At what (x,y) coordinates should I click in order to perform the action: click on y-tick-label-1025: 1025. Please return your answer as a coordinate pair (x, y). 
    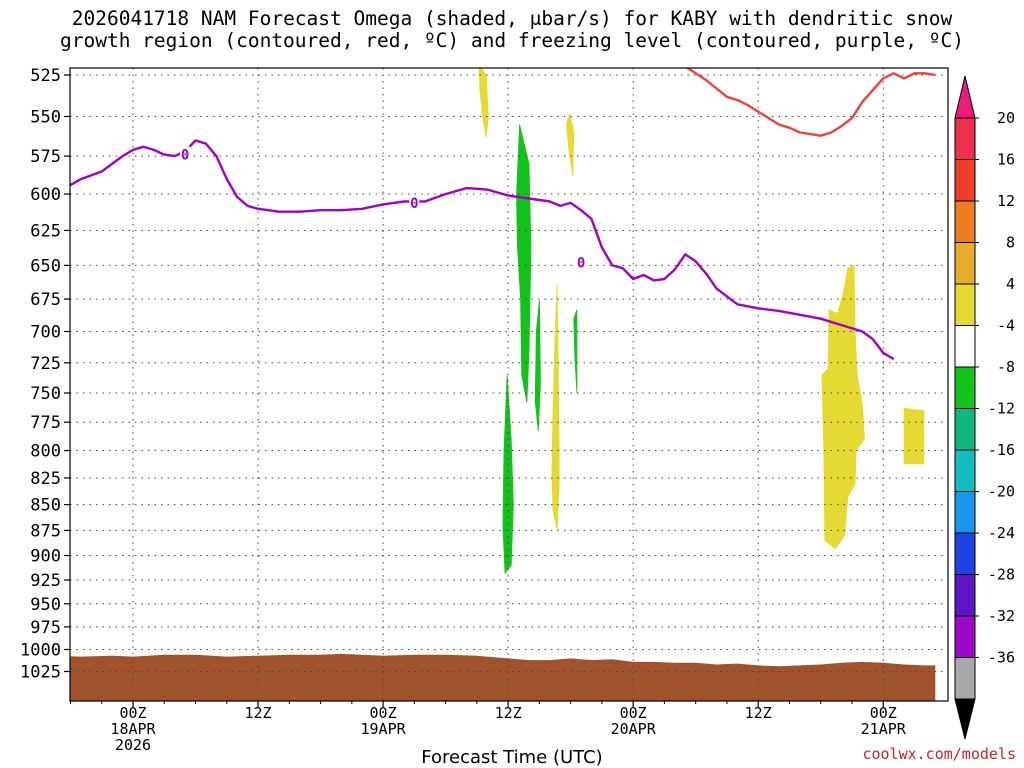
    Looking at the image, I should click on (40, 673).